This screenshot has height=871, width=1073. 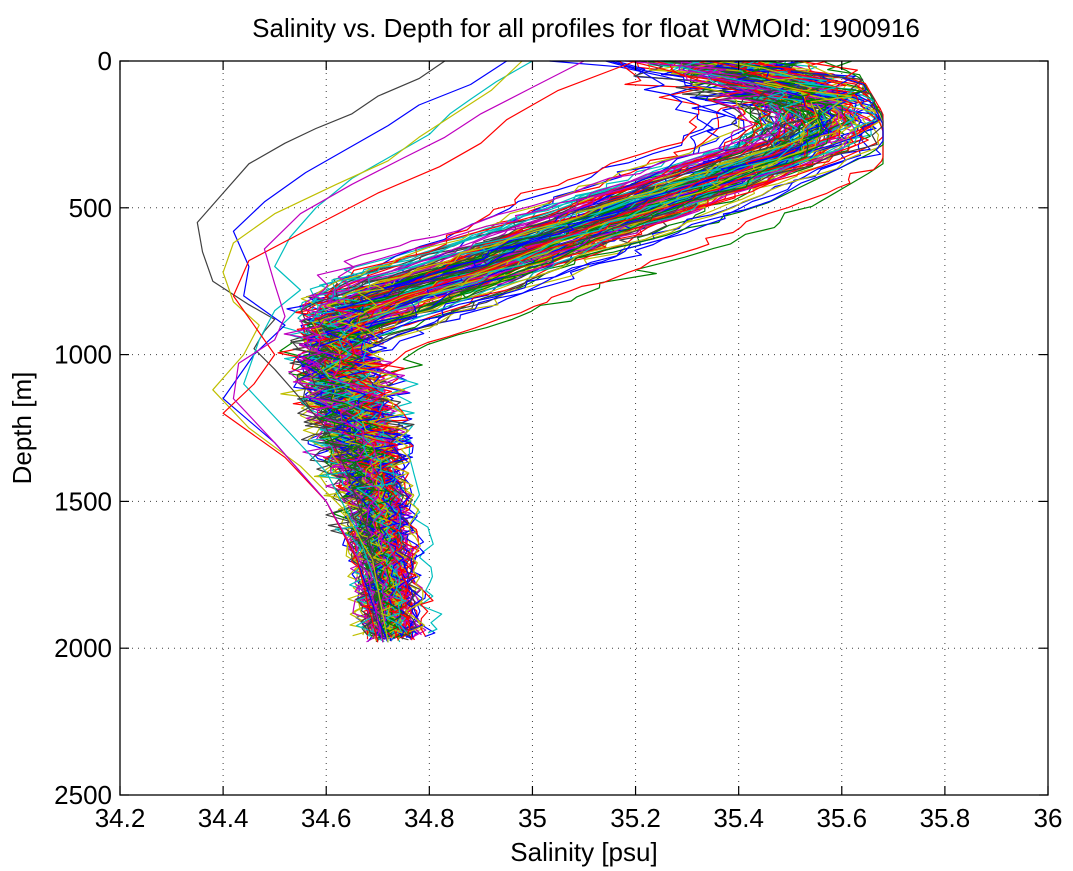 I want to click on x-tick-label: 35.6, so click(x=841, y=818).